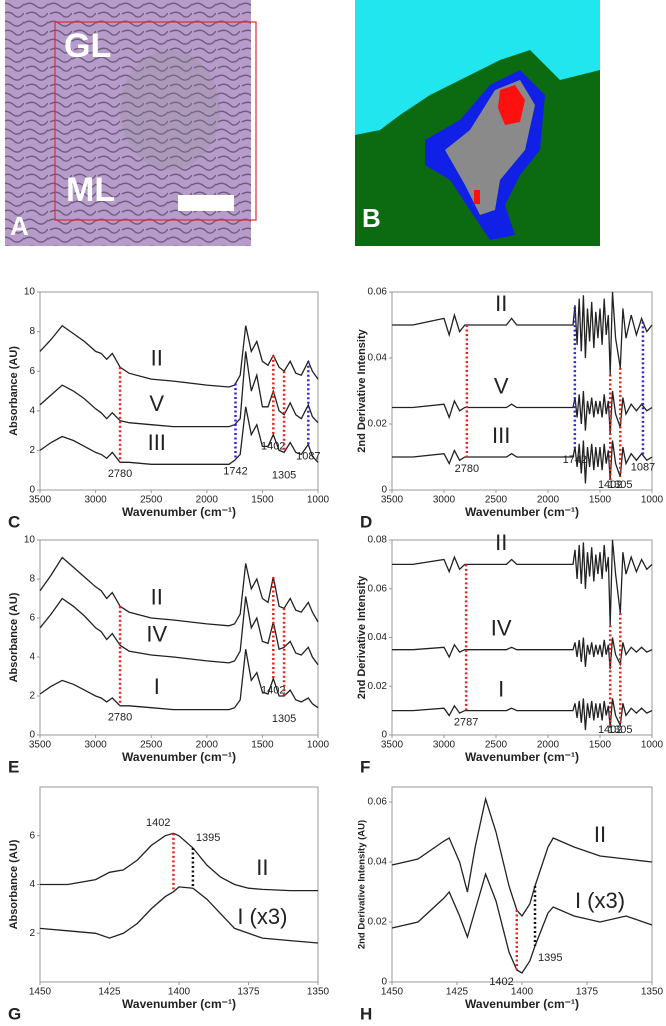 This screenshot has width=666, height=1026. Describe the element at coordinates (371, 218) in the screenshot. I see `panel-label: B` at that location.